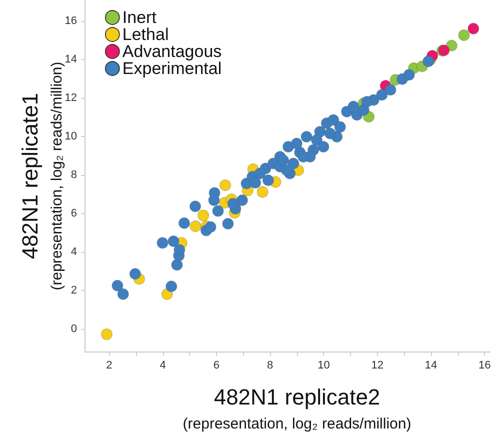 The width and height of the screenshot is (496, 441). What do you see at coordinates (172, 68) in the screenshot?
I see `legend-label: Experimental` at bounding box center [172, 68].